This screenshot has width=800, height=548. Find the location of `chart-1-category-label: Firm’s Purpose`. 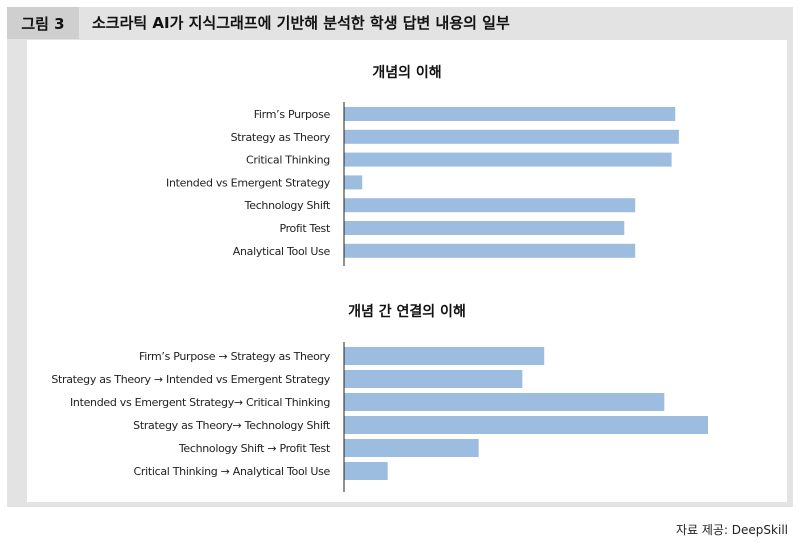

chart-1-category-label: Firm’s Purpose is located at coordinates (292, 114).